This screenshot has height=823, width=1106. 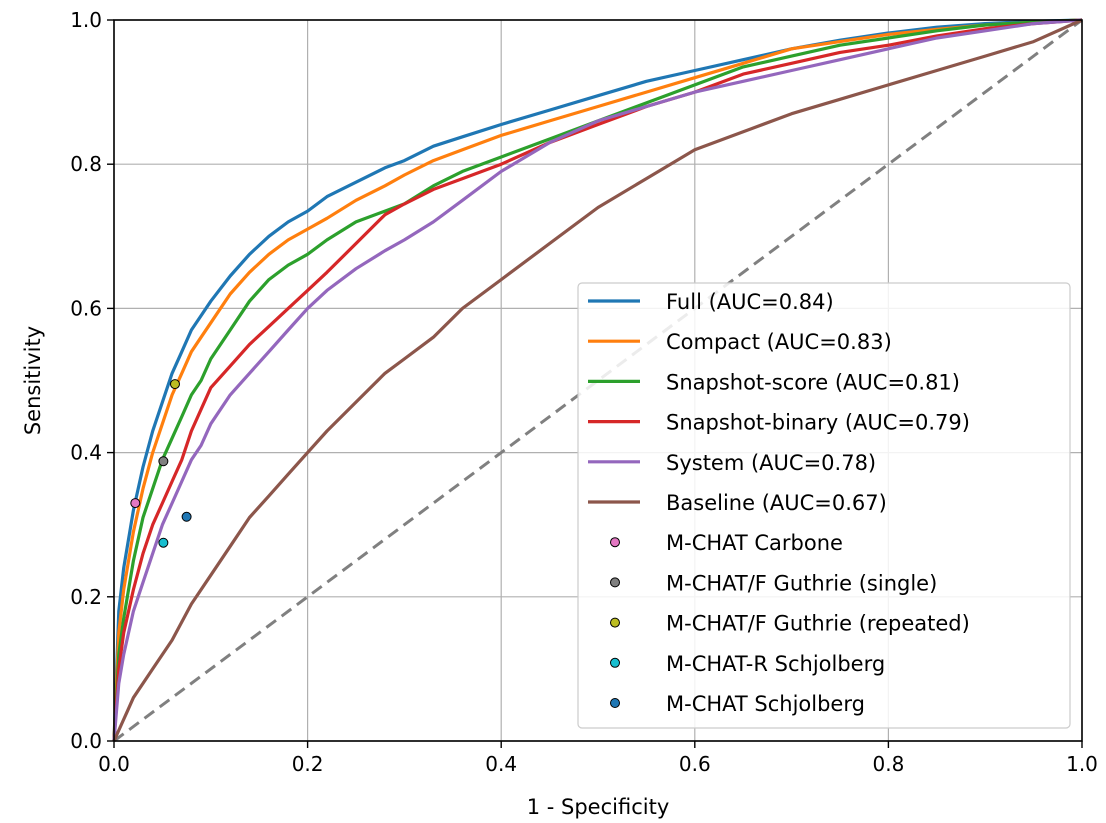 What do you see at coordinates (818, 423) in the screenshot?
I see `legend-entry-label: Snapshot-binary (AUC=0.79)` at bounding box center [818, 423].